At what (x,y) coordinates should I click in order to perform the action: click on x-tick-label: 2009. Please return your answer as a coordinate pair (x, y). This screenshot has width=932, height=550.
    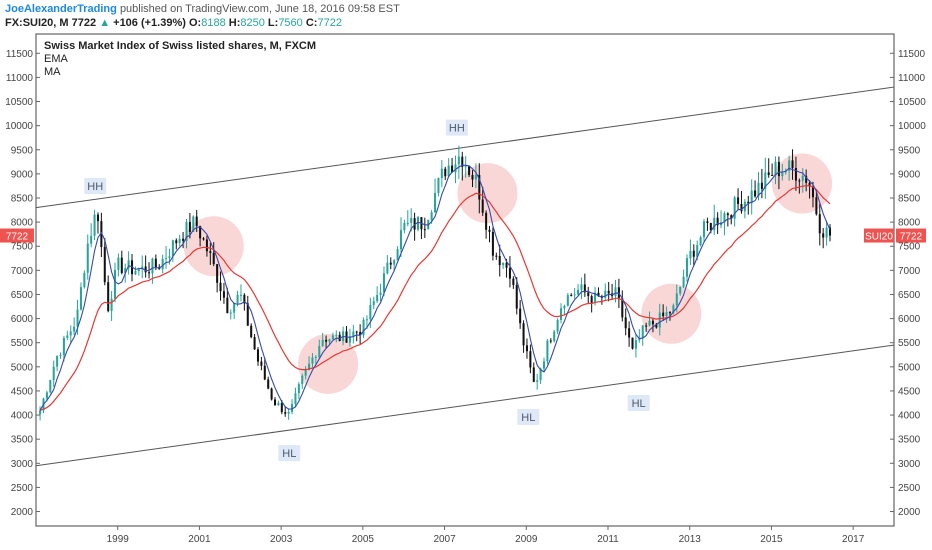
    Looking at the image, I should click on (526, 539).